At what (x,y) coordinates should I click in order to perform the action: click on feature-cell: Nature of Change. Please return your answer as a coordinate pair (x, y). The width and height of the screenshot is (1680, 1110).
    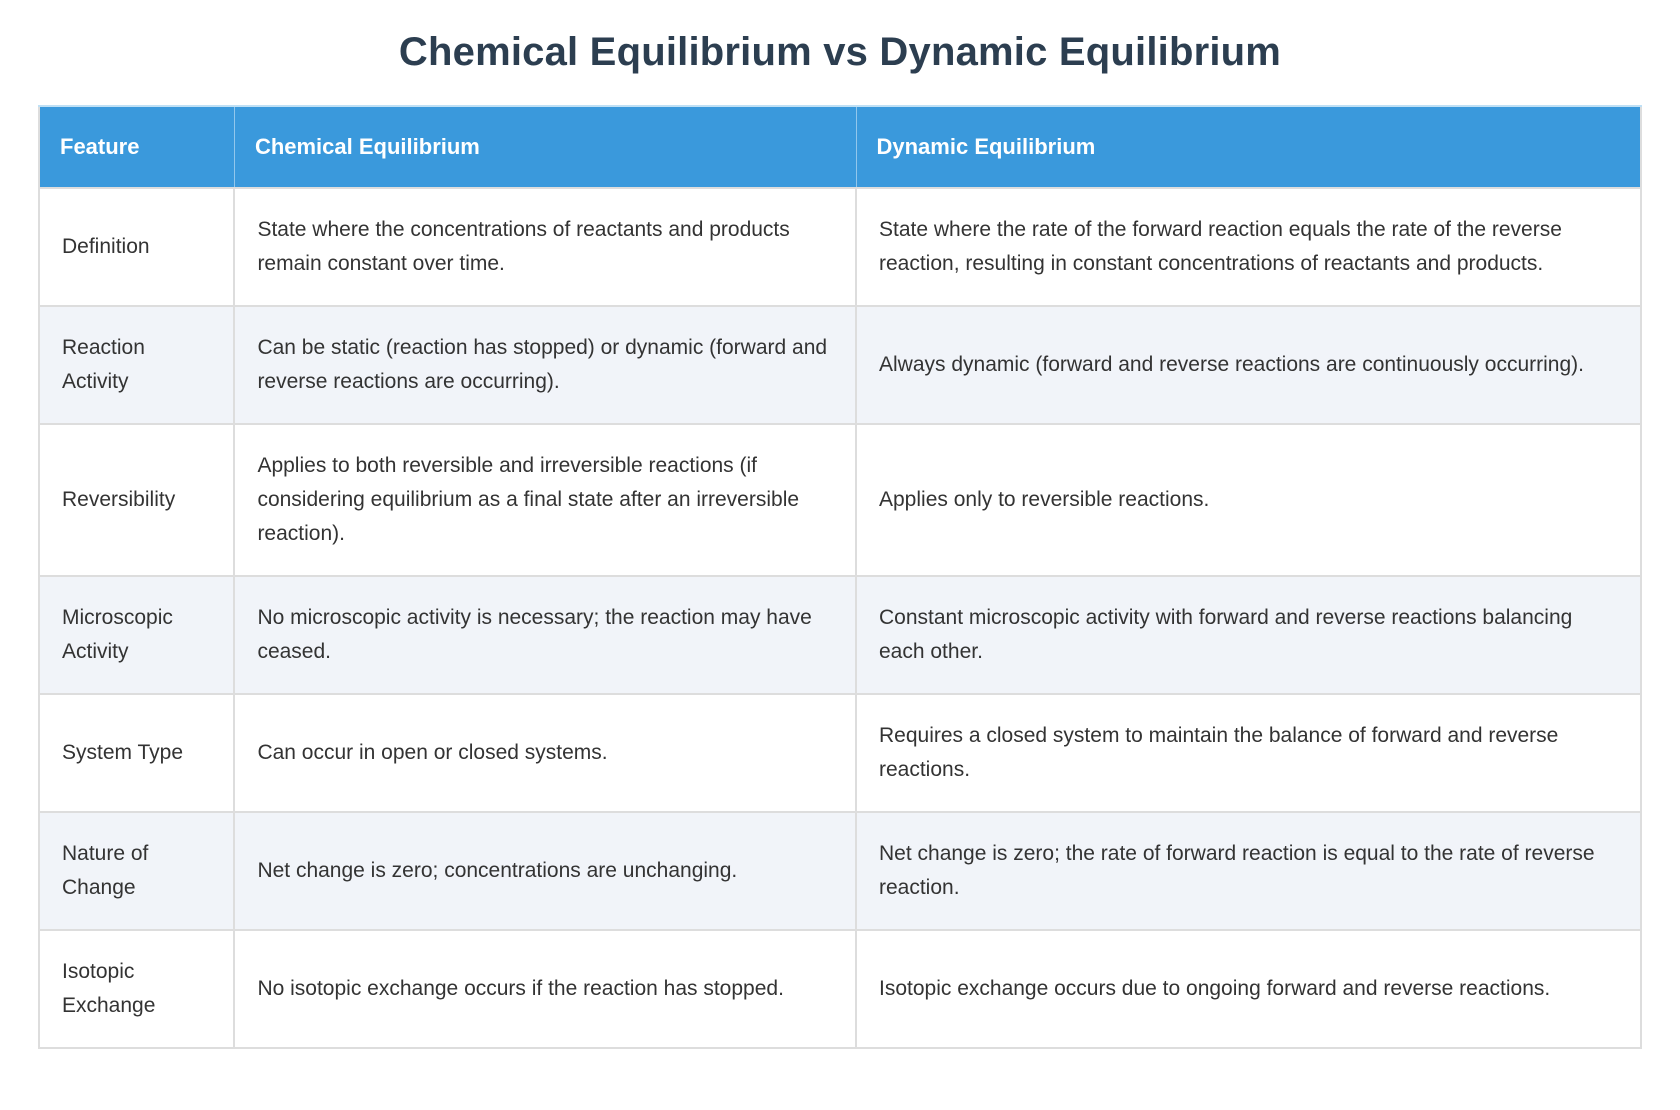
    Looking at the image, I should click on (136, 871).